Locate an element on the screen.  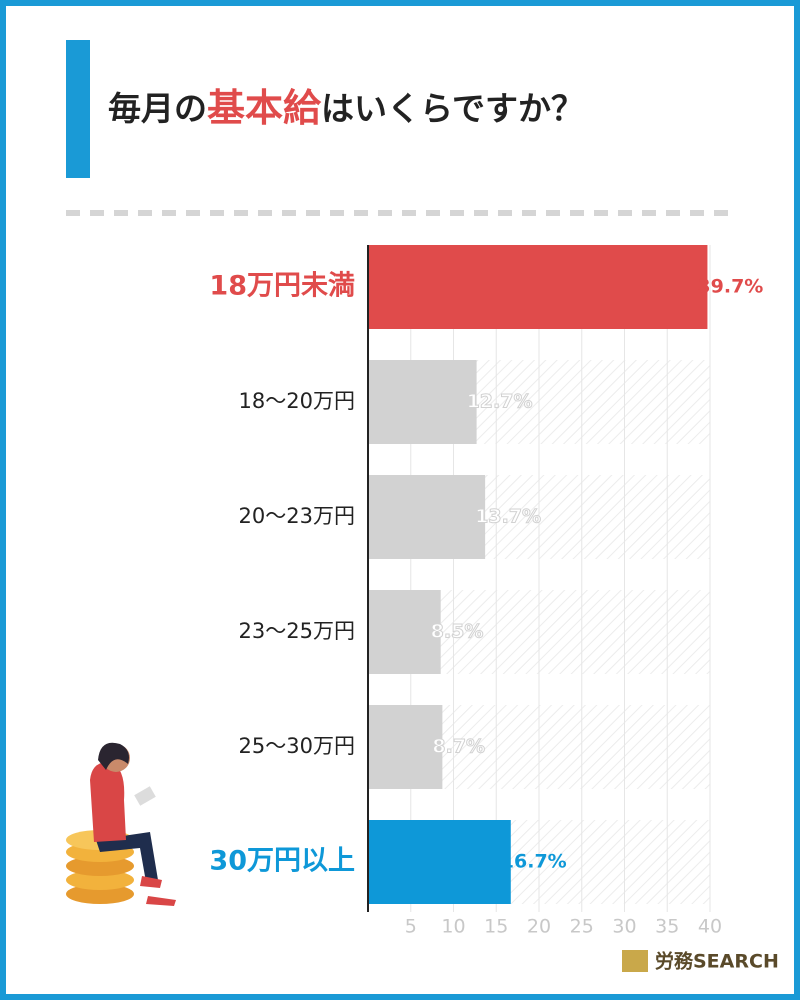
value-label: 8.5% is located at coordinates (457, 632).